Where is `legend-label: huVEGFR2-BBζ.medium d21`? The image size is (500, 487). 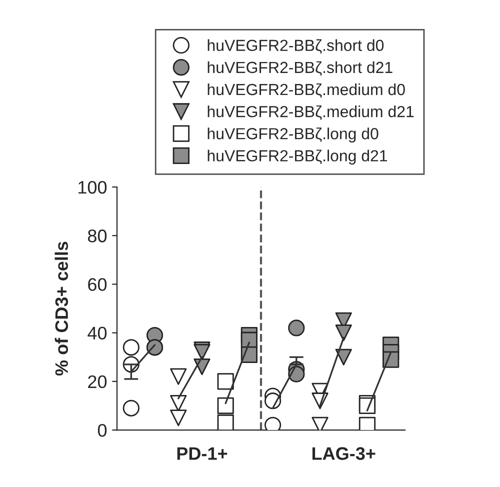
legend-label: huVEGFR2-BBζ.medium d21 is located at coordinates (311, 113).